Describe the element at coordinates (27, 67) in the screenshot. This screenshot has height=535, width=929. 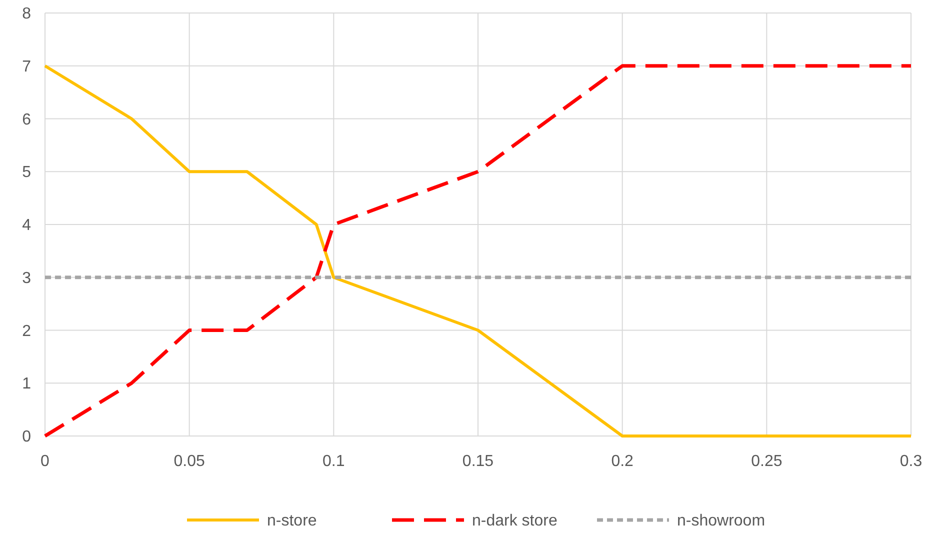
I see `y-tick-label: 7` at that location.